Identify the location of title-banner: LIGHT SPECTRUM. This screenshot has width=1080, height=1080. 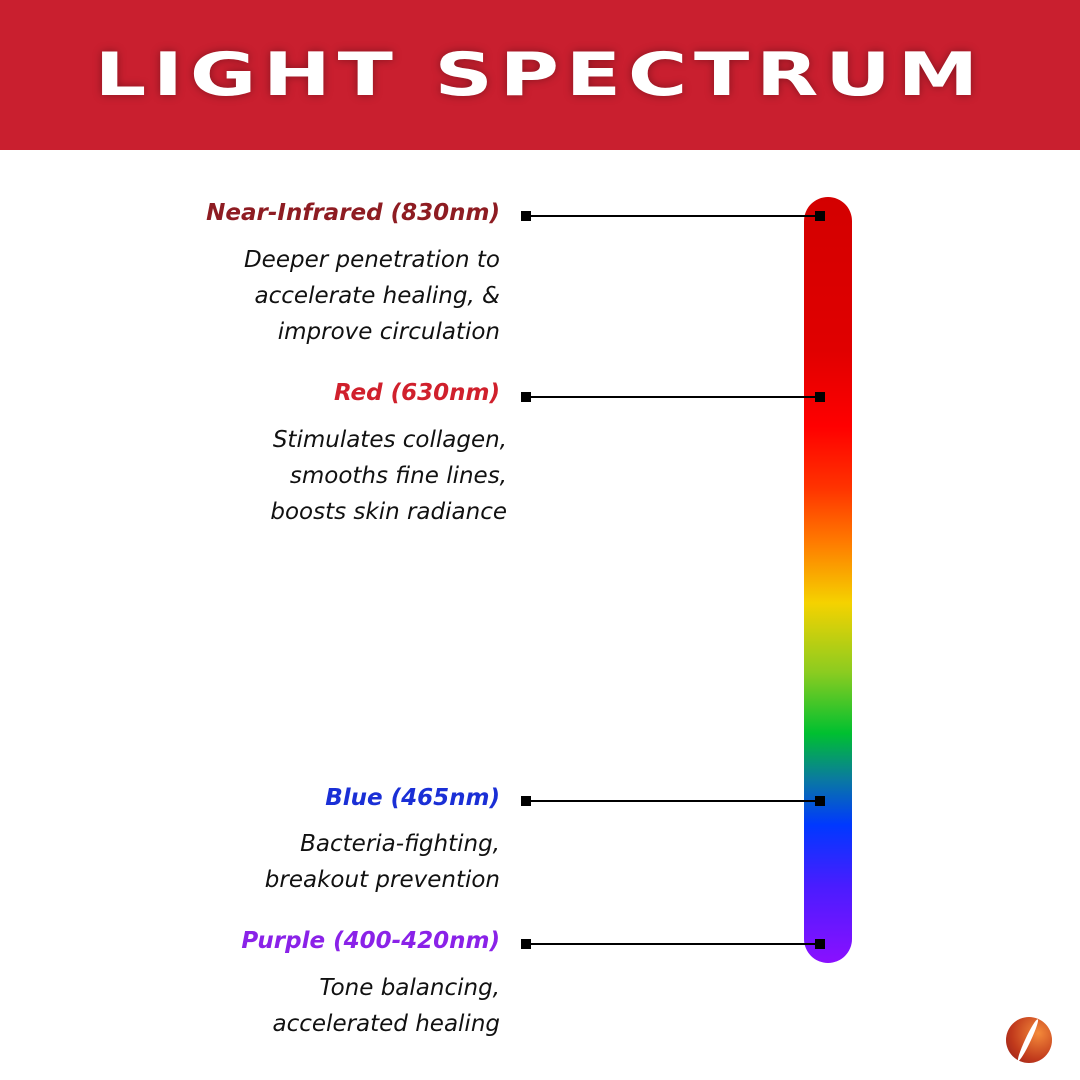
(540, 75).